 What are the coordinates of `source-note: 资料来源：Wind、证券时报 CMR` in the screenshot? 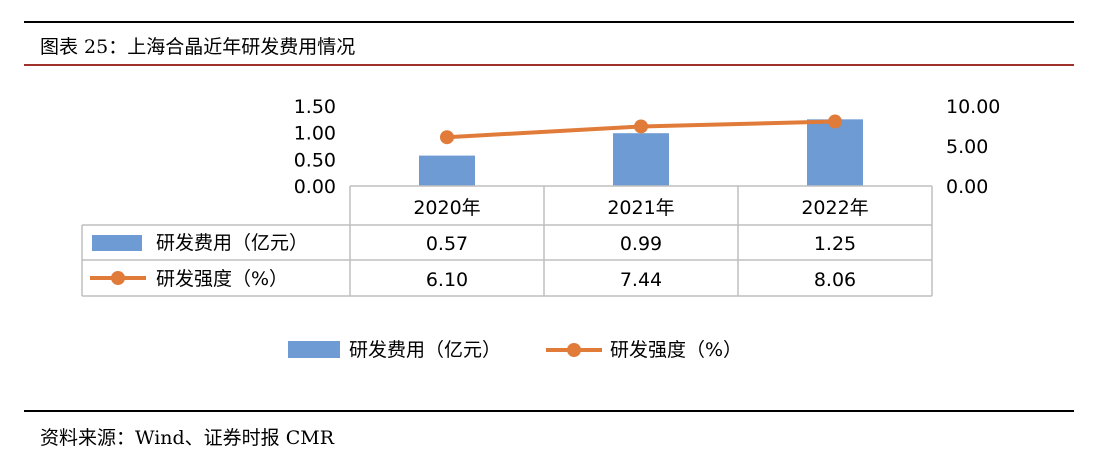 It's located at (187, 438).